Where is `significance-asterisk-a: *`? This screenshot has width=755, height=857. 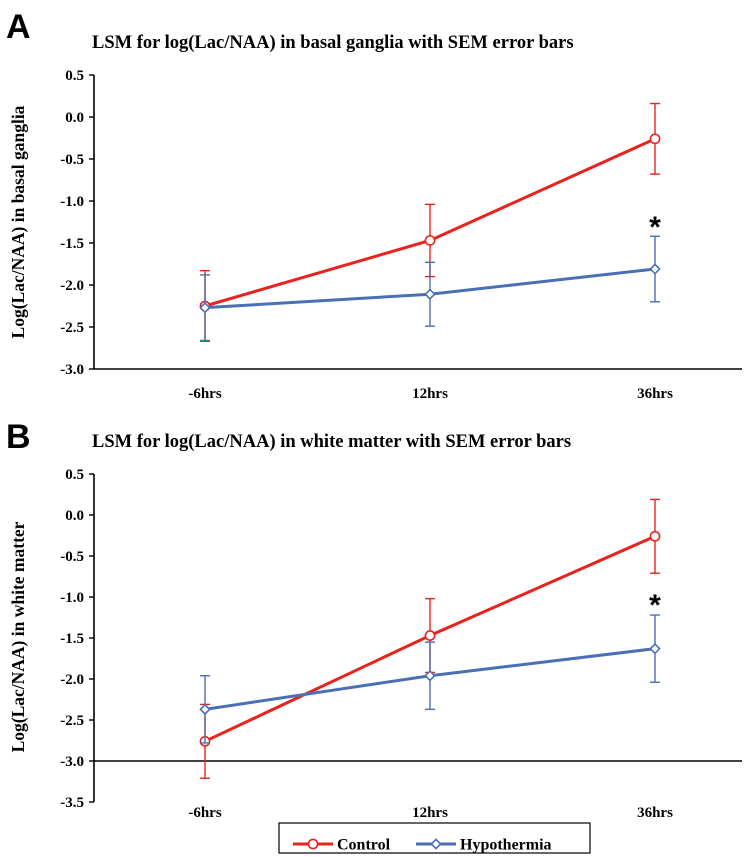
significance-asterisk-a: * is located at coordinates (655, 227).